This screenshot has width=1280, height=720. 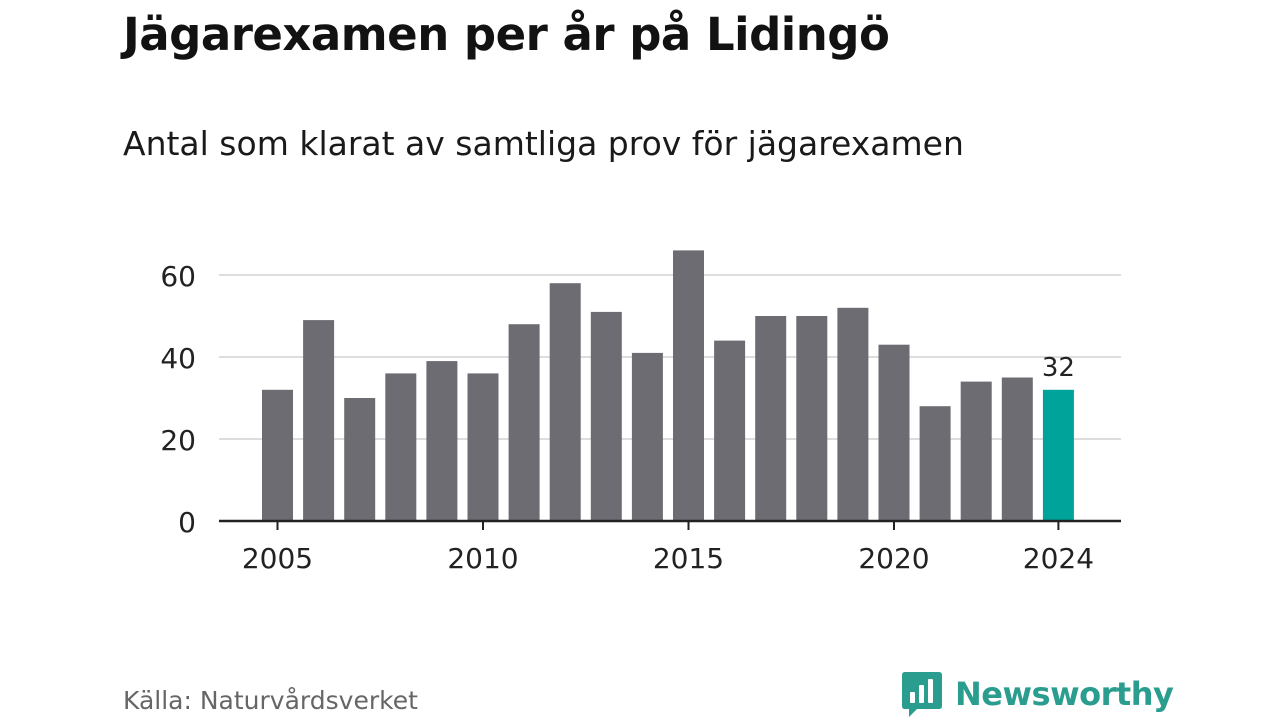 What do you see at coordinates (277, 558) in the screenshot?
I see `x-tick-label: 2005` at bounding box center [277, 558].